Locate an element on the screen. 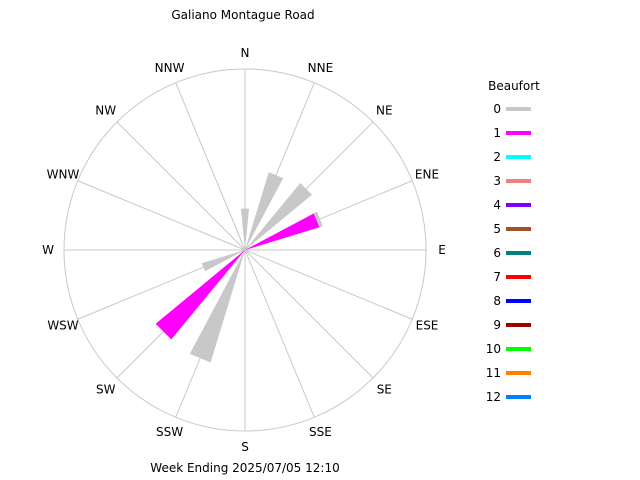 The width and height of the screenshot is (640, 480). direction-label-wsw: WSW is located at coordinates (62, 325).